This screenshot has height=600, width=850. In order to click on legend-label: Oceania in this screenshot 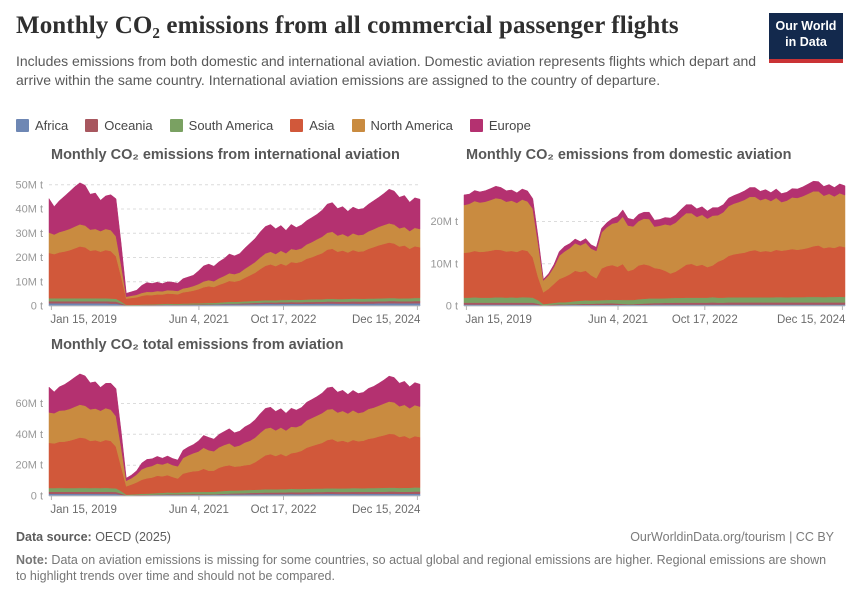, I will do `click(128, 125)`.